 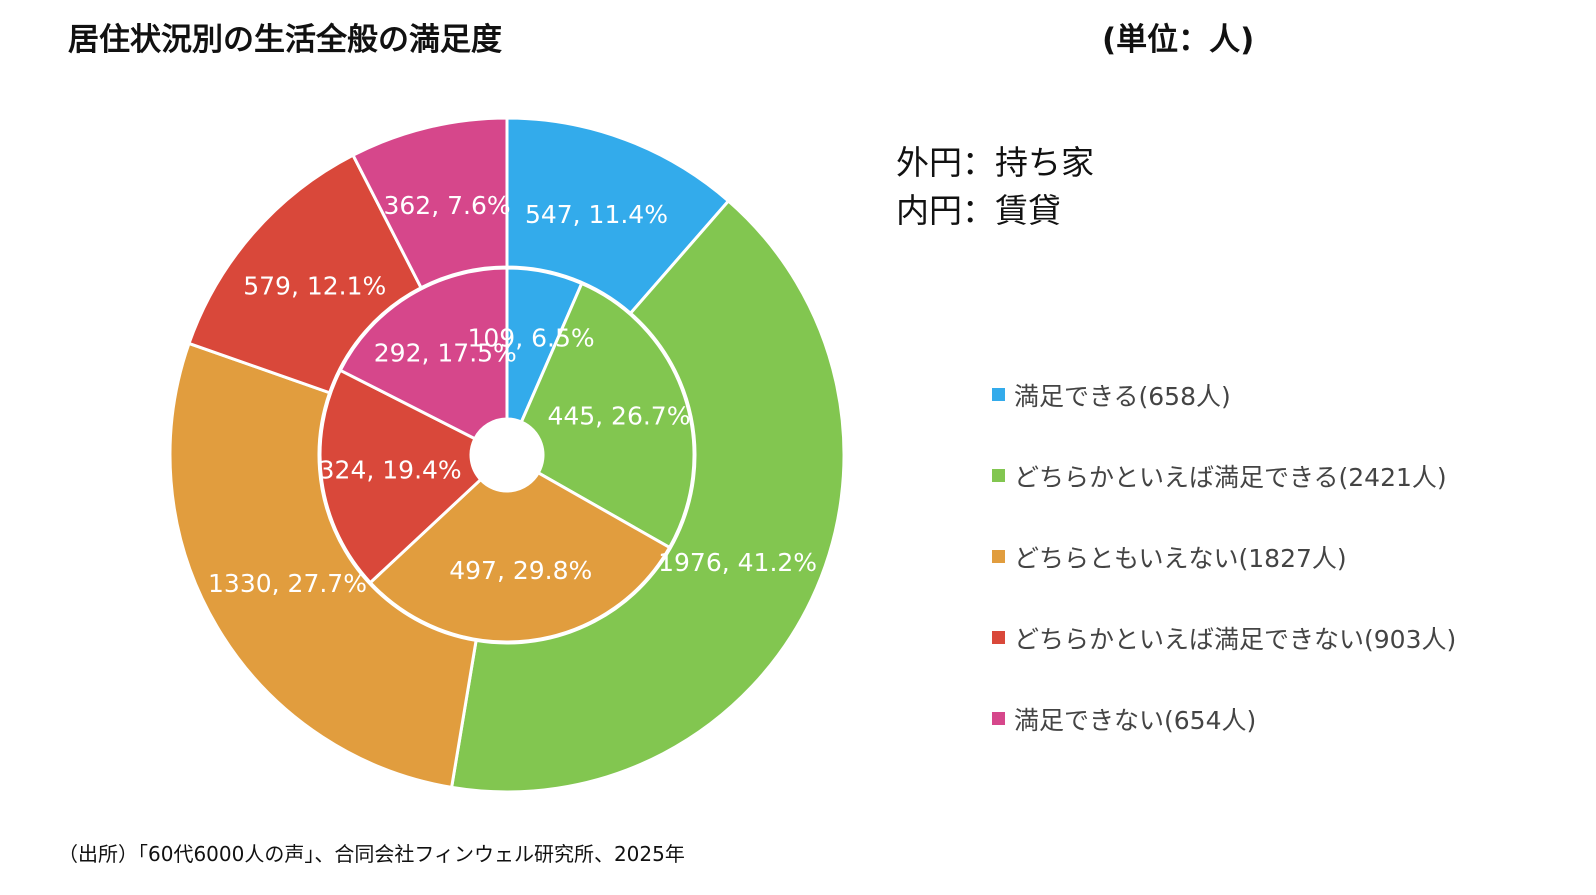 What do you see at coordinates (531, 337) in the screenshot?
I see `inner-slice-label-1: 109, 6.5%` at bounding box center [531, 337].